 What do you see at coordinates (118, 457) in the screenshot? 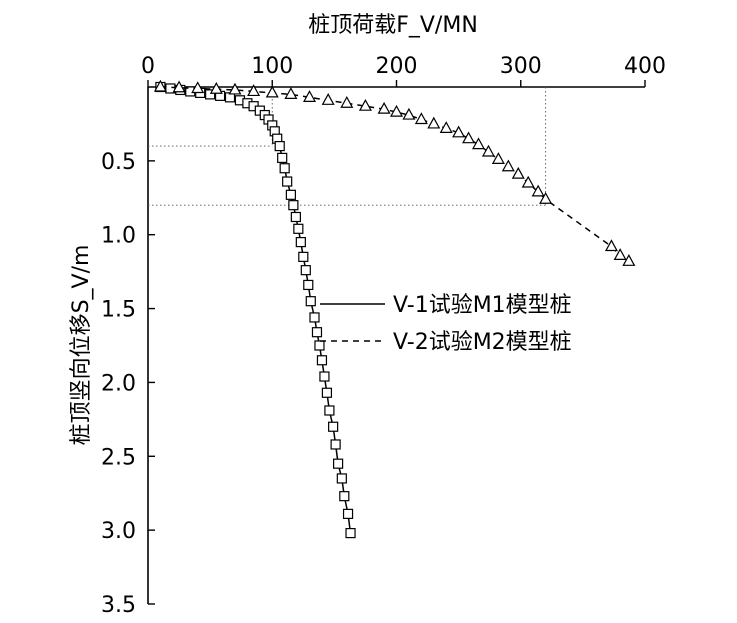
I see `y-tick-label: 2.5` at bounding box center [118, 457].